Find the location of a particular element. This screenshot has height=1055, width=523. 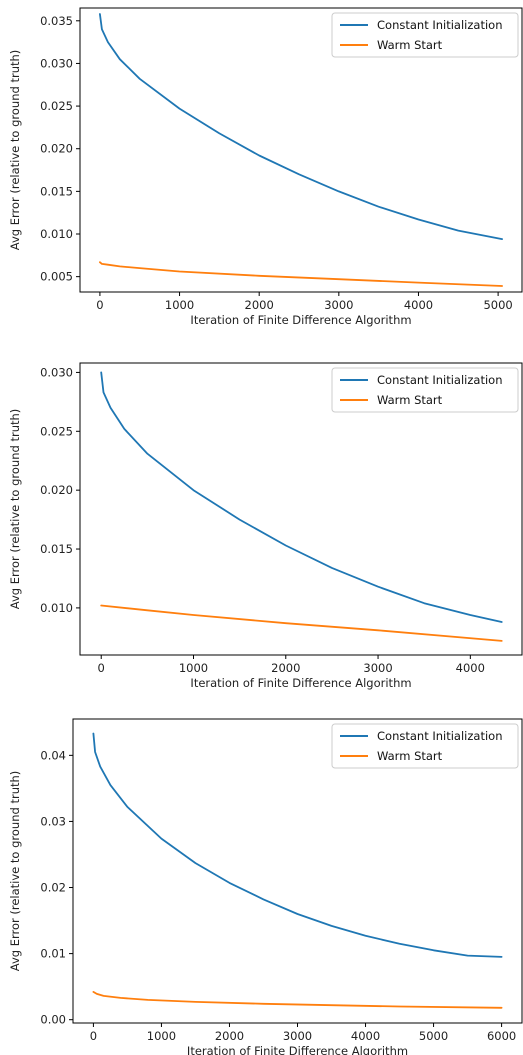

y-tick-label: 0.03 is located at coordinates (53, 821).